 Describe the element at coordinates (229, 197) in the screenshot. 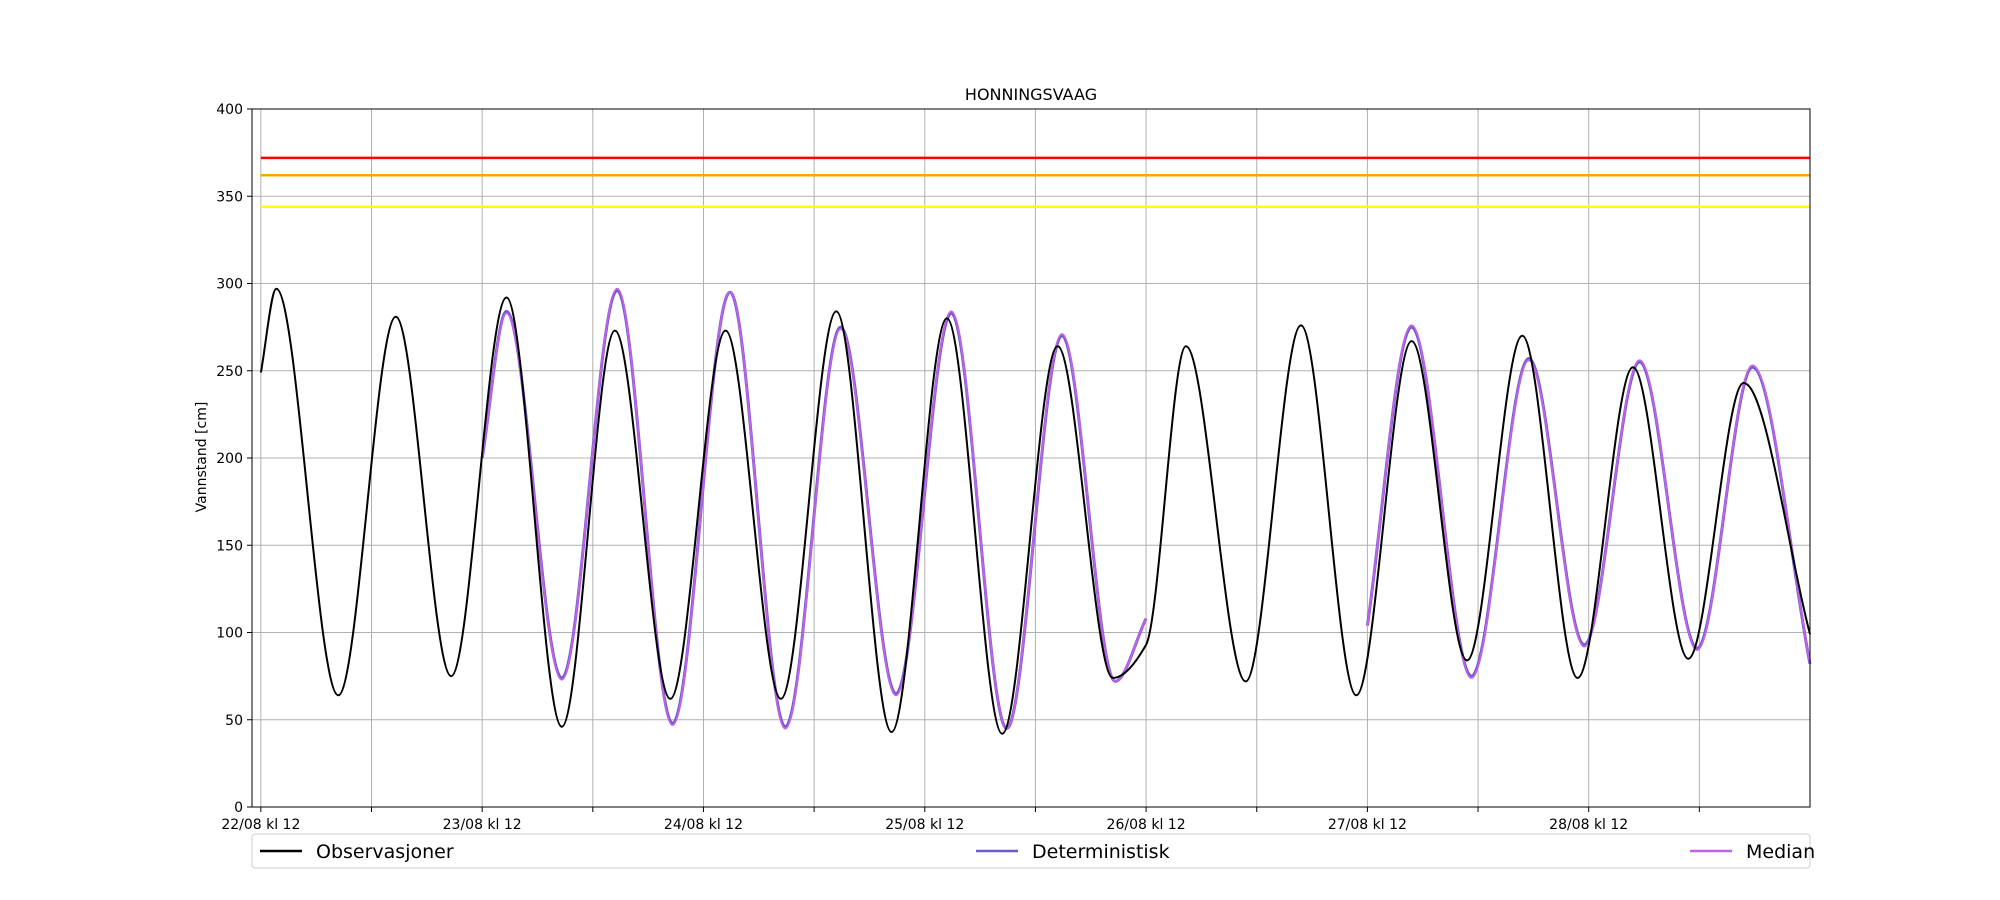

I see `y-tick-label: 350` at that location.